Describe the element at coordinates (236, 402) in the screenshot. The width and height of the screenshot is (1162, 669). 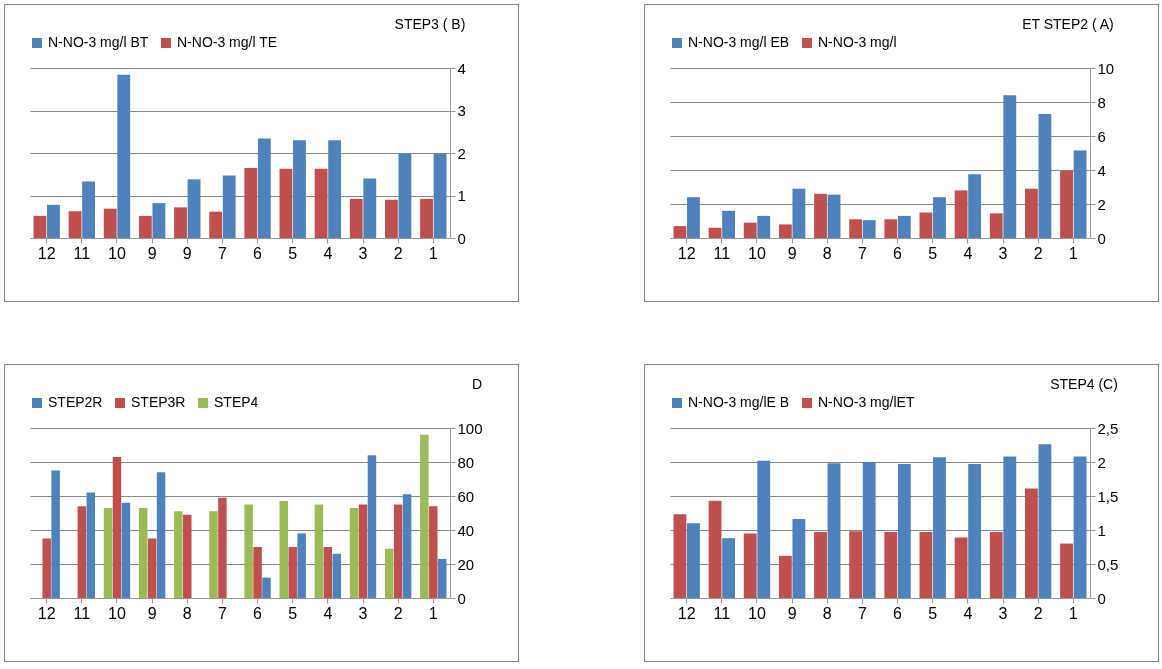
I see `legend-label: STEP4` at that location.